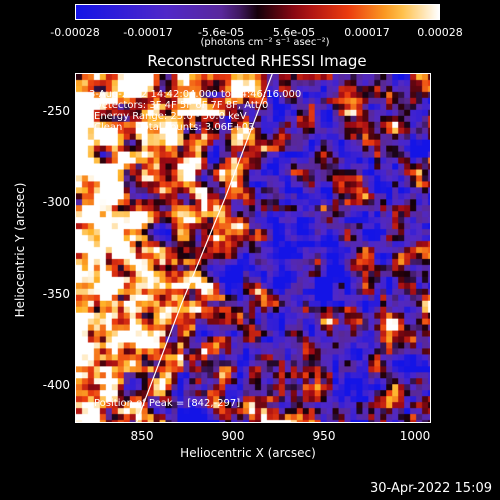 This screenshot has width=500, height=500. Describe the element at coordinates (56, 385) in the screenshot. I see `y-tick-label: -400` at that location.